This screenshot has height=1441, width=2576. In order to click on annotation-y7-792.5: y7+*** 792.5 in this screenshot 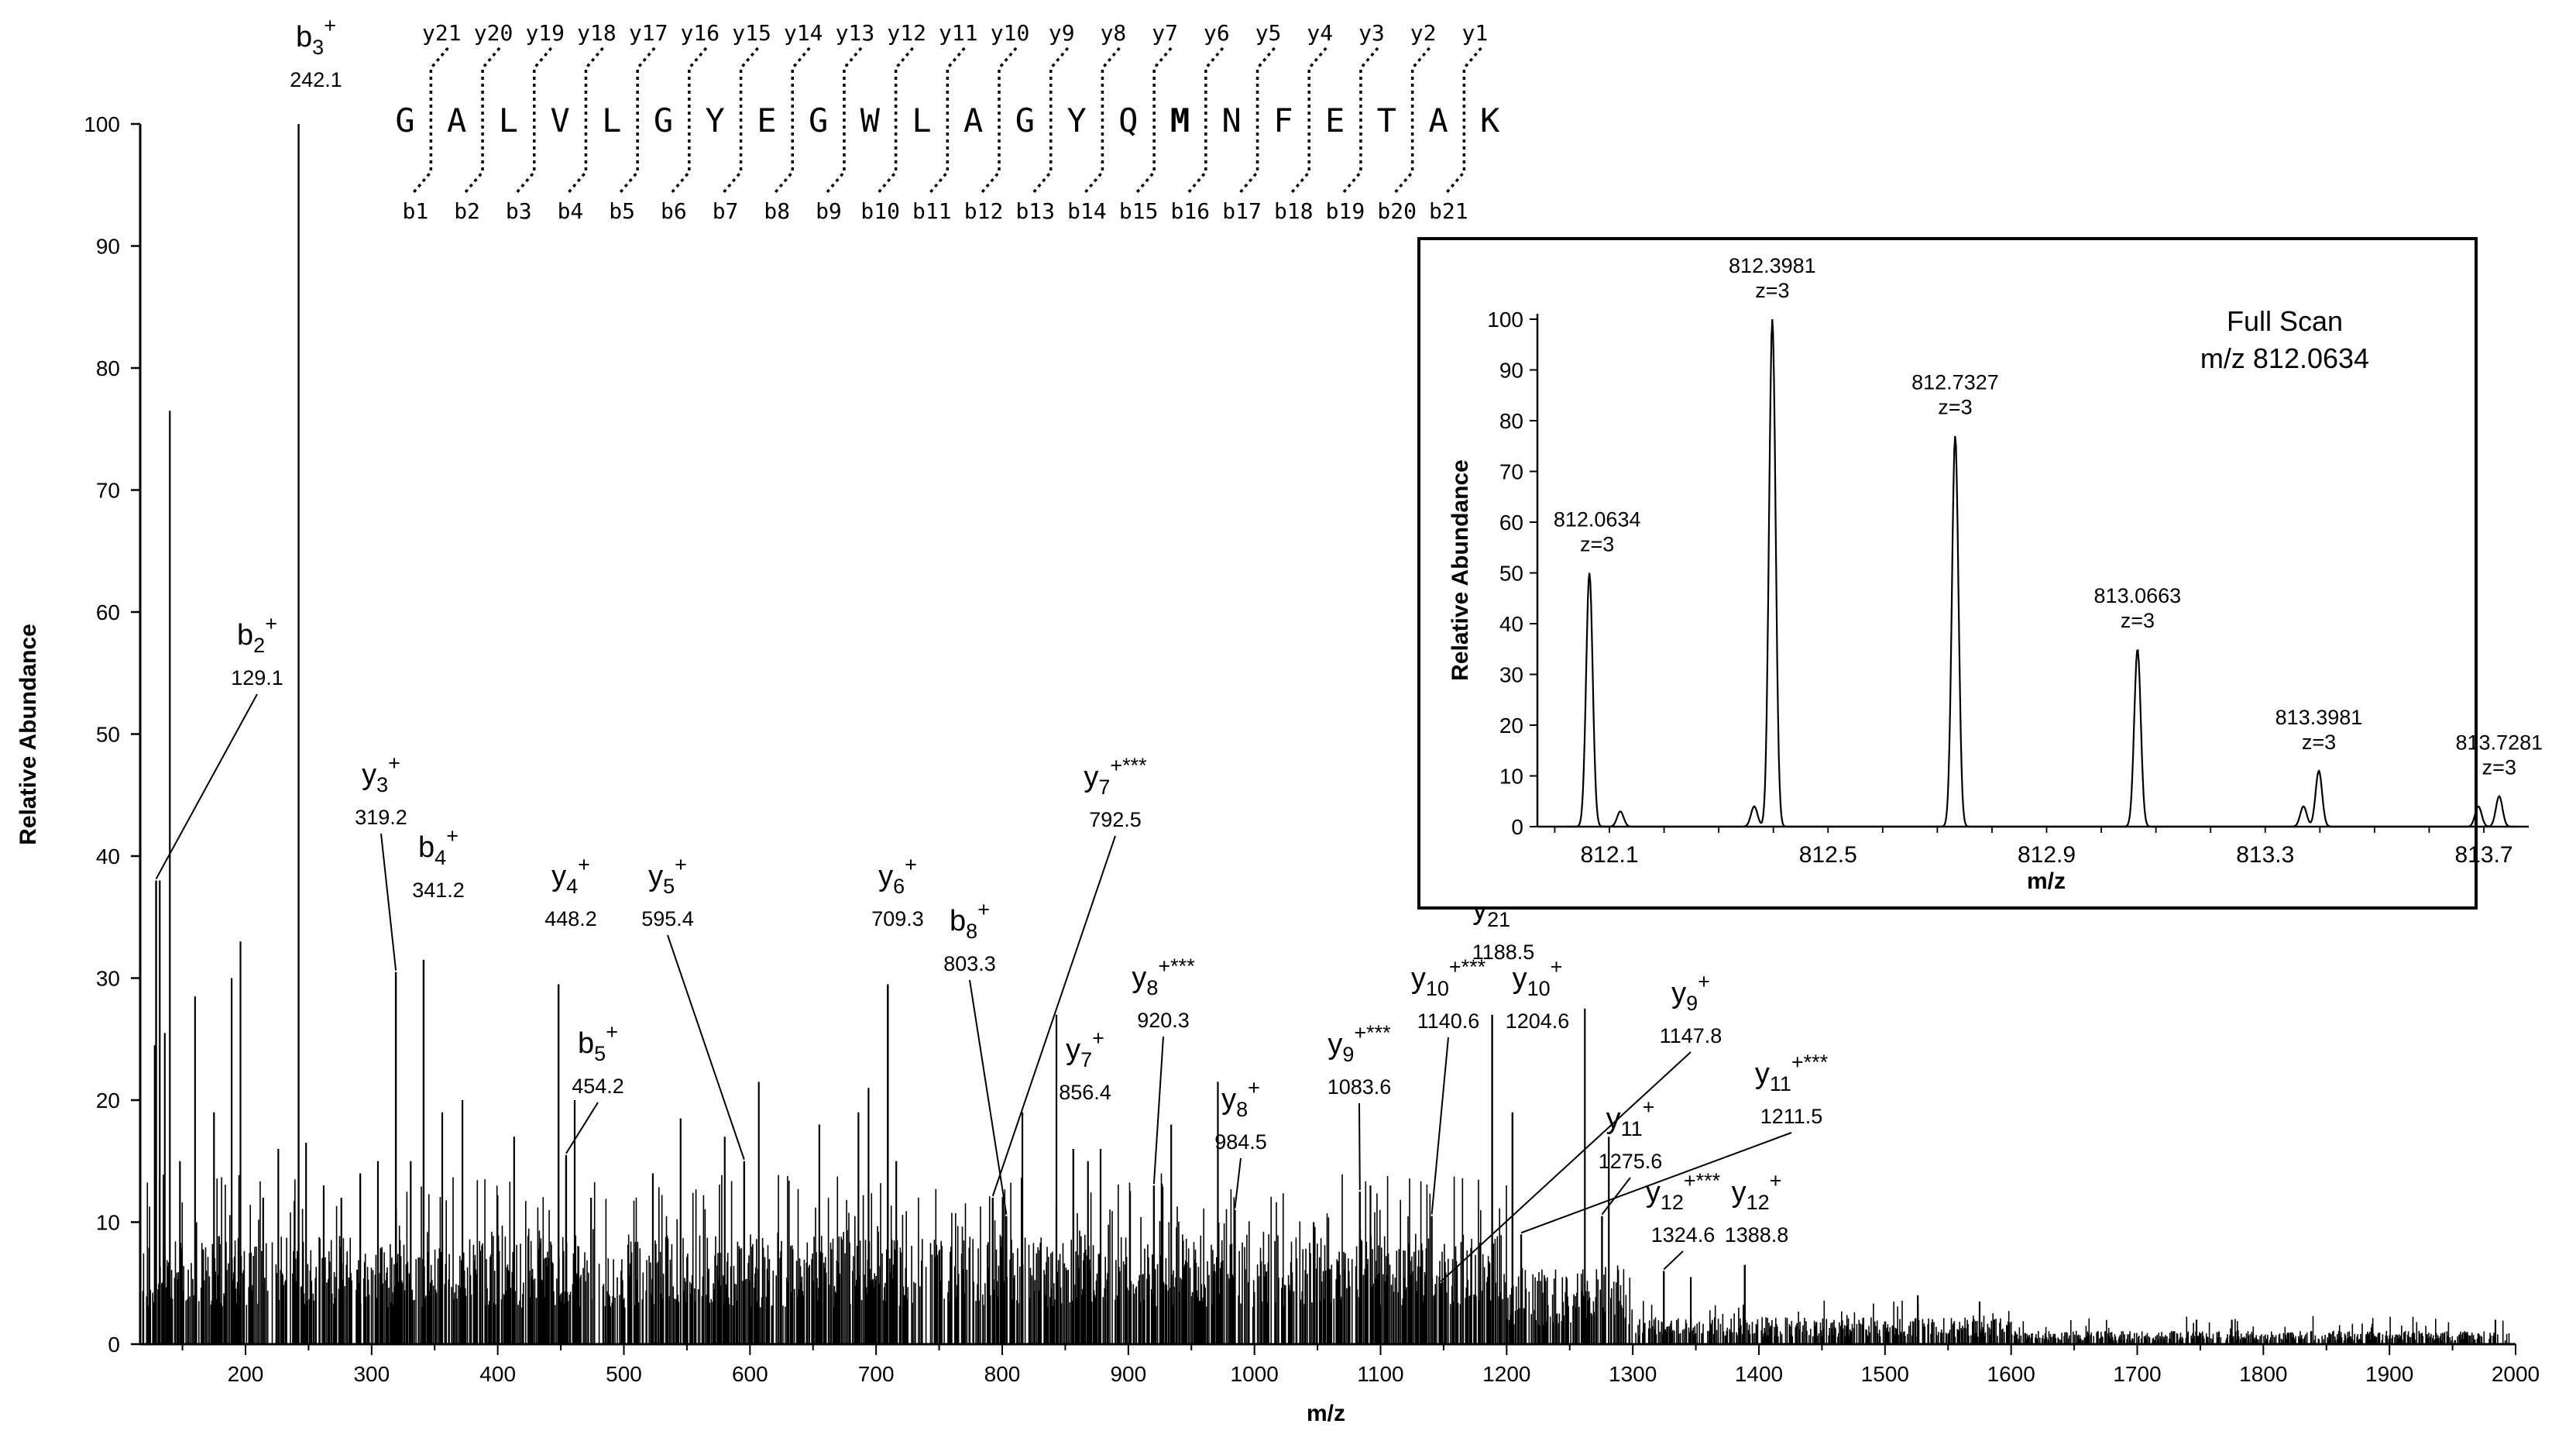, I will do `click(1069, 976)`.